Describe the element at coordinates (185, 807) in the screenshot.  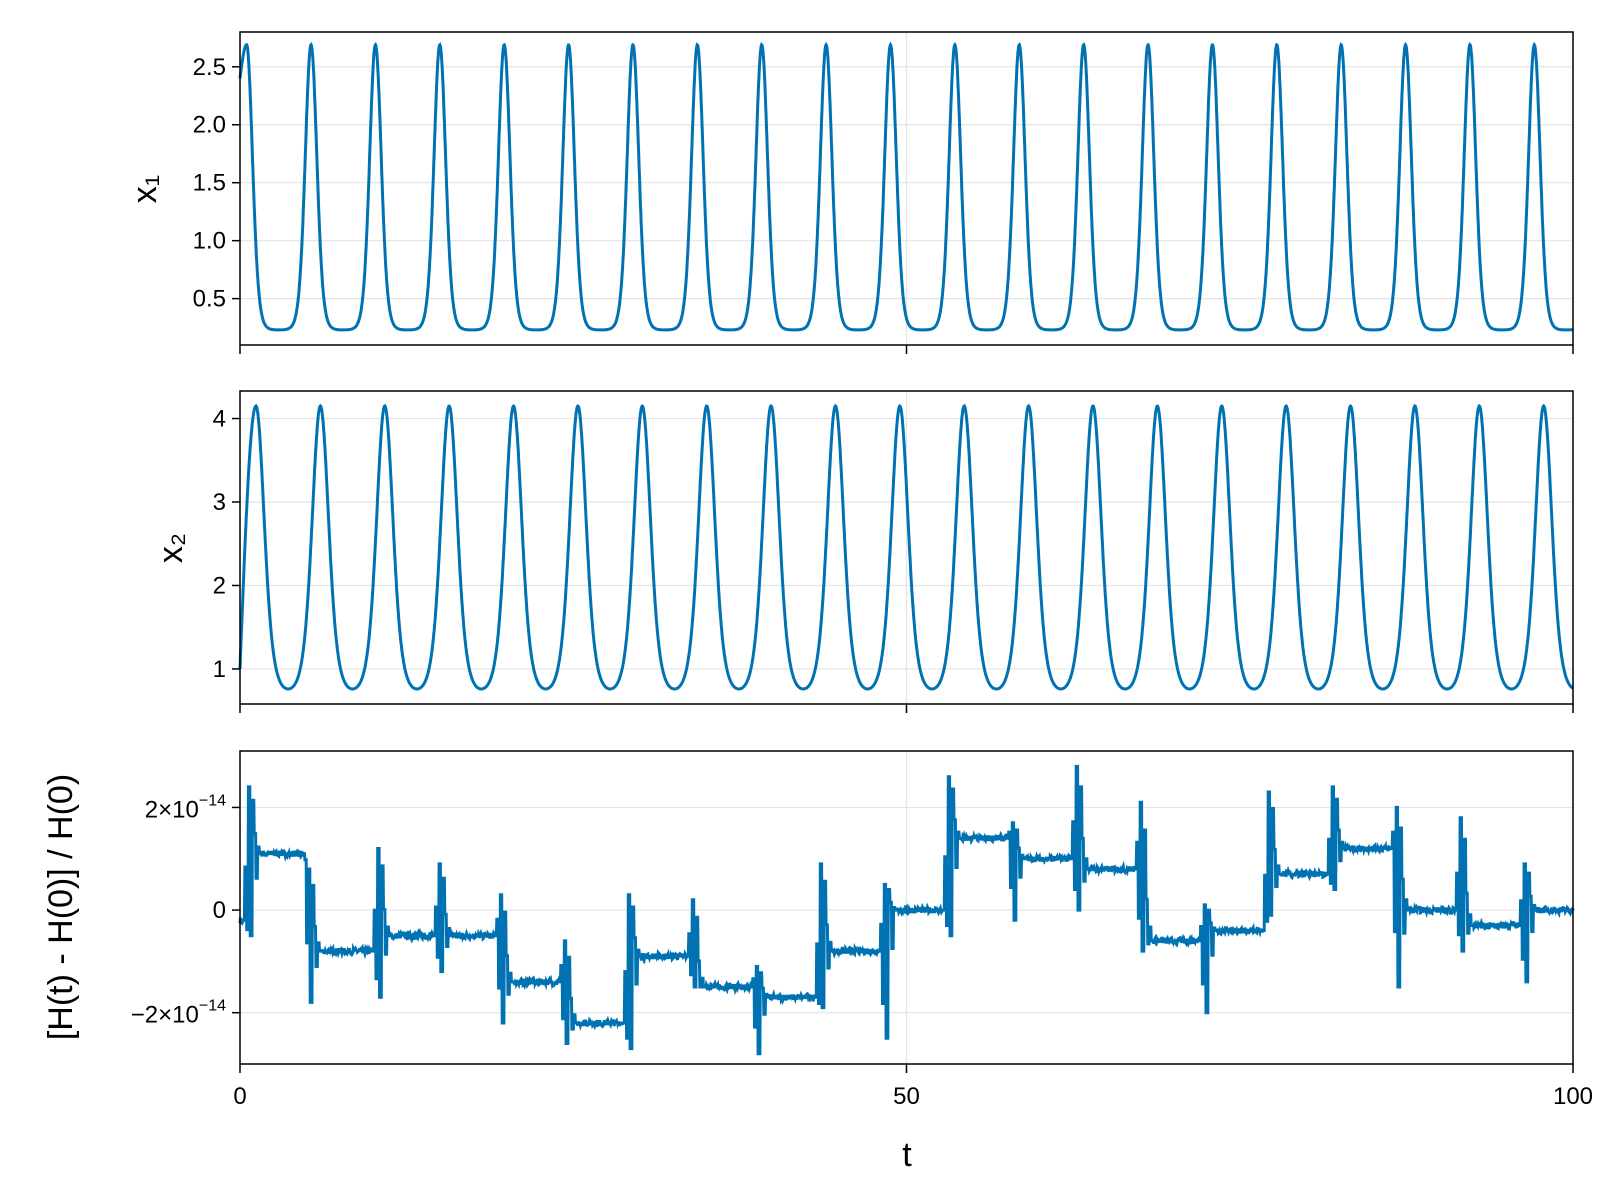
I see `y-tick-label: 2×10⁻¹⁴` at that location.